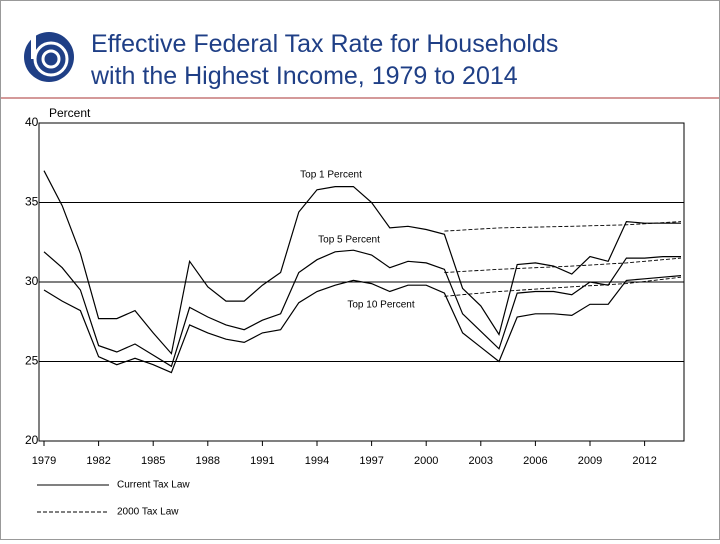  I want to click on logo, so click(49, 55).